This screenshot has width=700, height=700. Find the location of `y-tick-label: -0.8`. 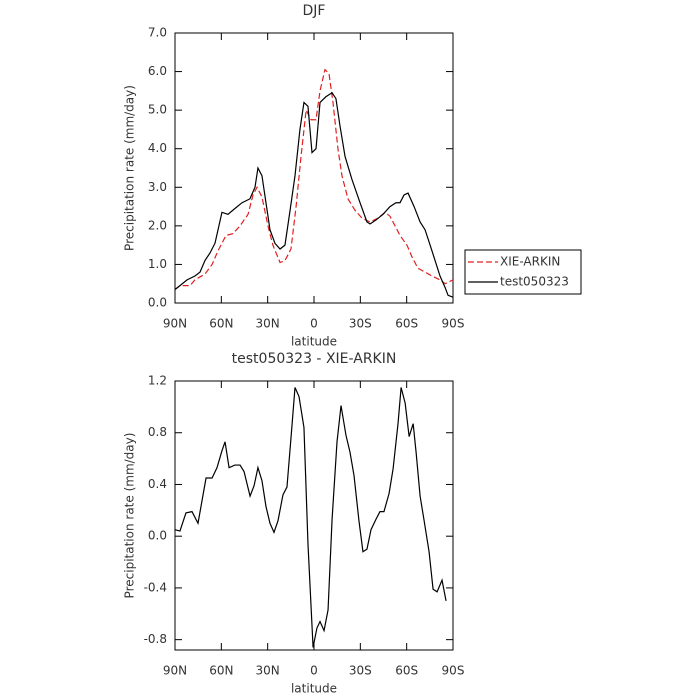

y-tick-label: -0.8 is located at coordinates (155, 639).